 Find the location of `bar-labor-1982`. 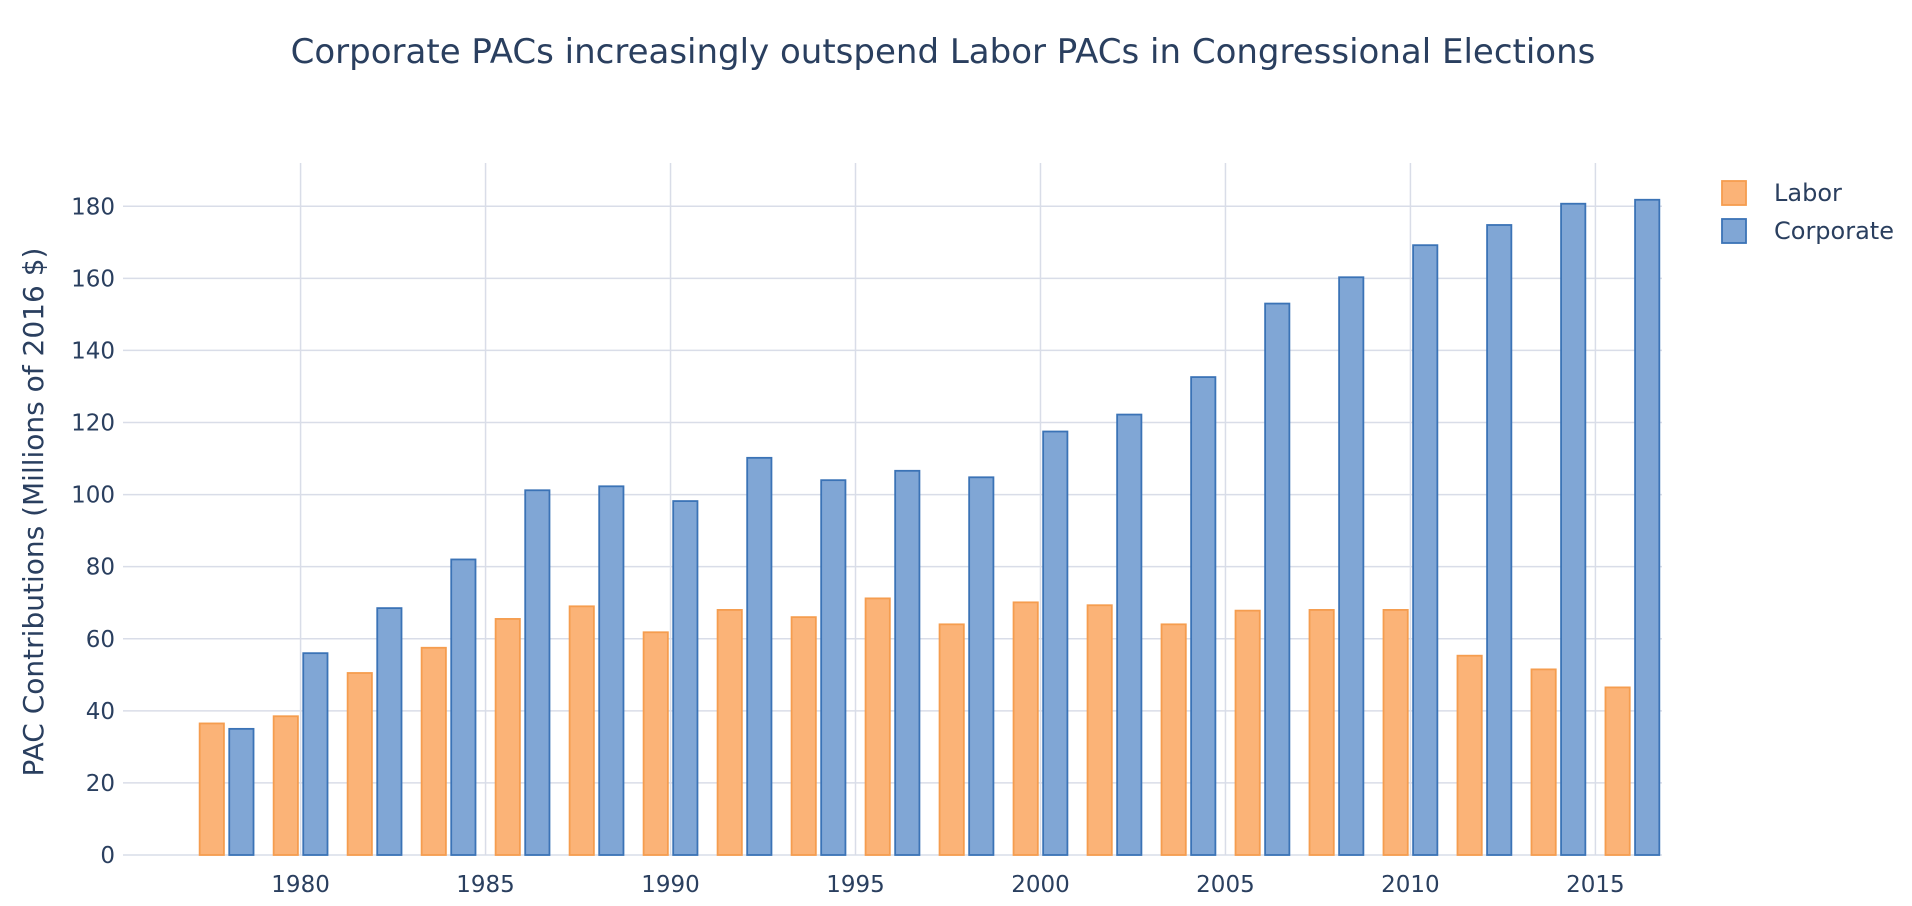

bar-labor-1982 is located at coordinates (359, 764).